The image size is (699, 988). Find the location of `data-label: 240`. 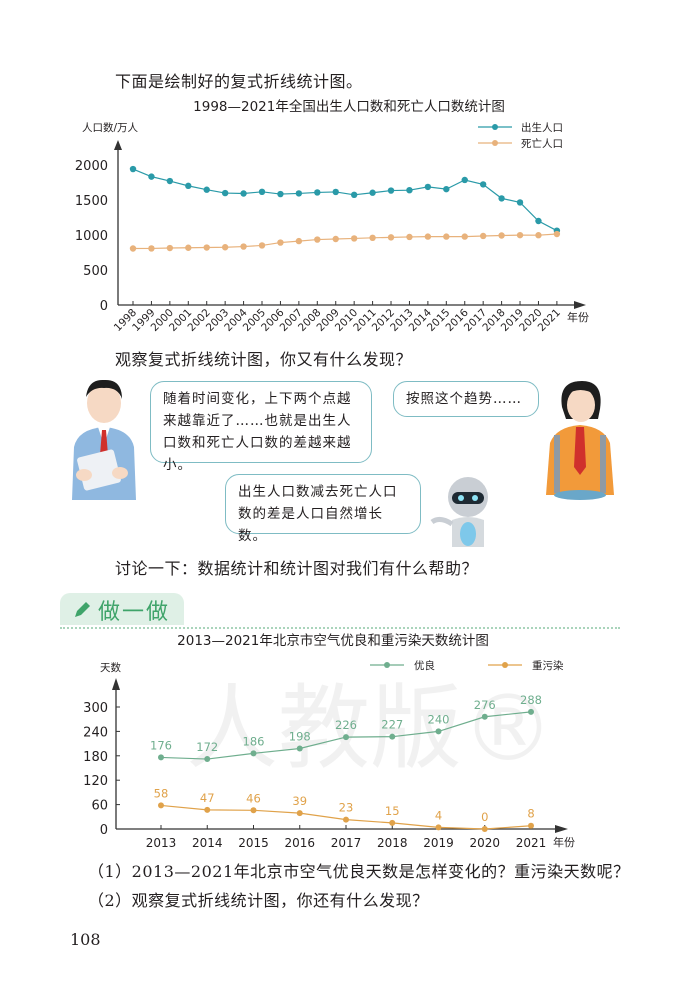

data-label: 240 is located at coordinates (439, 719).